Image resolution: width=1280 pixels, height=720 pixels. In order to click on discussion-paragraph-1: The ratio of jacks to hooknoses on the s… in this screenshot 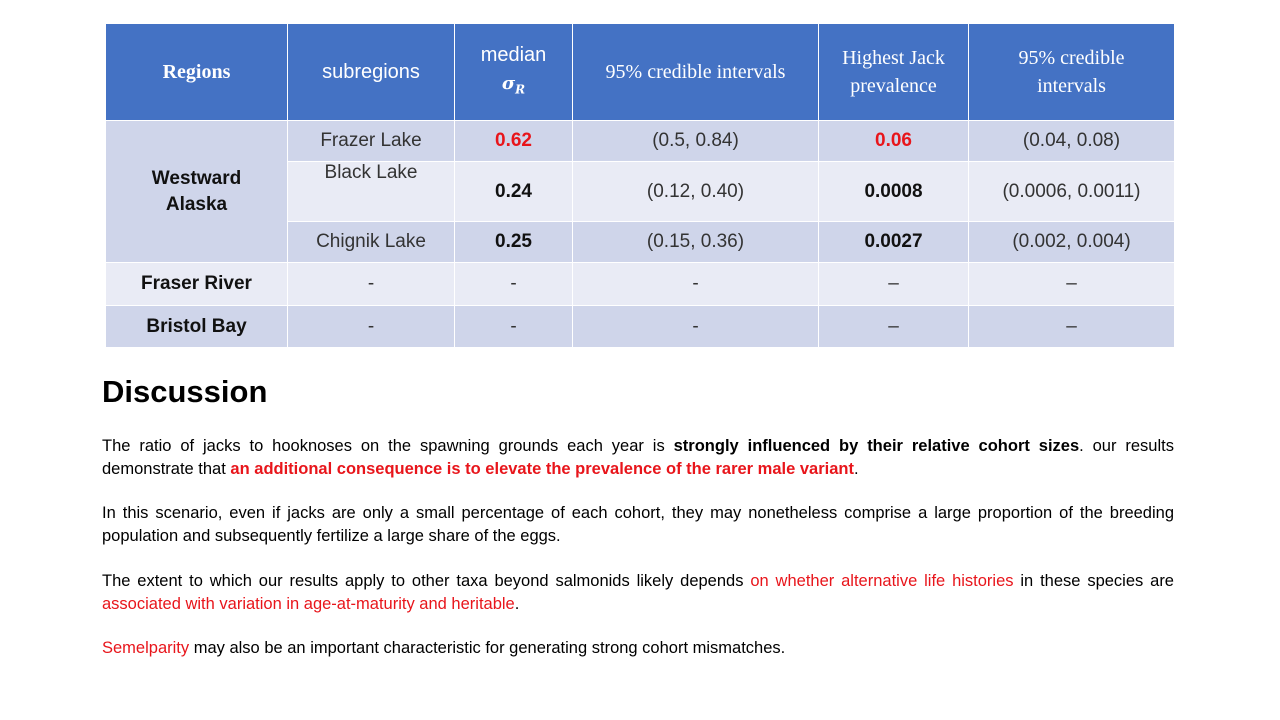, I will do `click(638, 457)`.